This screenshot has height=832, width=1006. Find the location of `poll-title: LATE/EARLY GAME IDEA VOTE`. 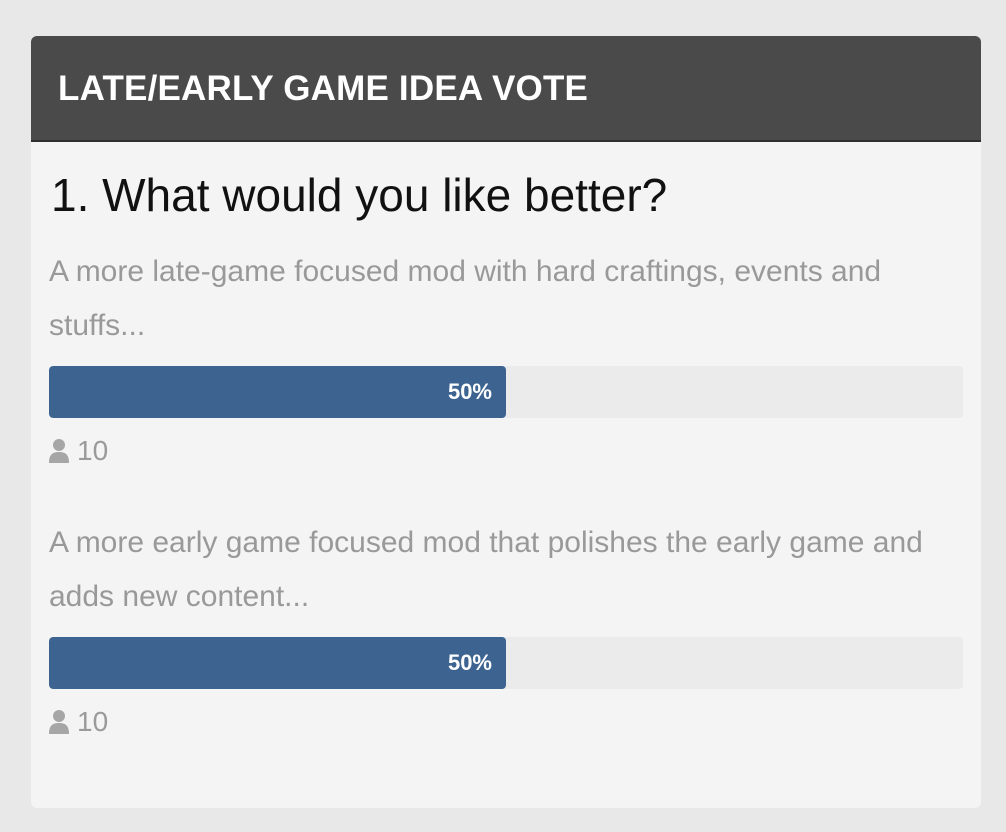

poll-title: LATE/EARLY GAME IDEA VOTE is located at coordinates (323, 88).